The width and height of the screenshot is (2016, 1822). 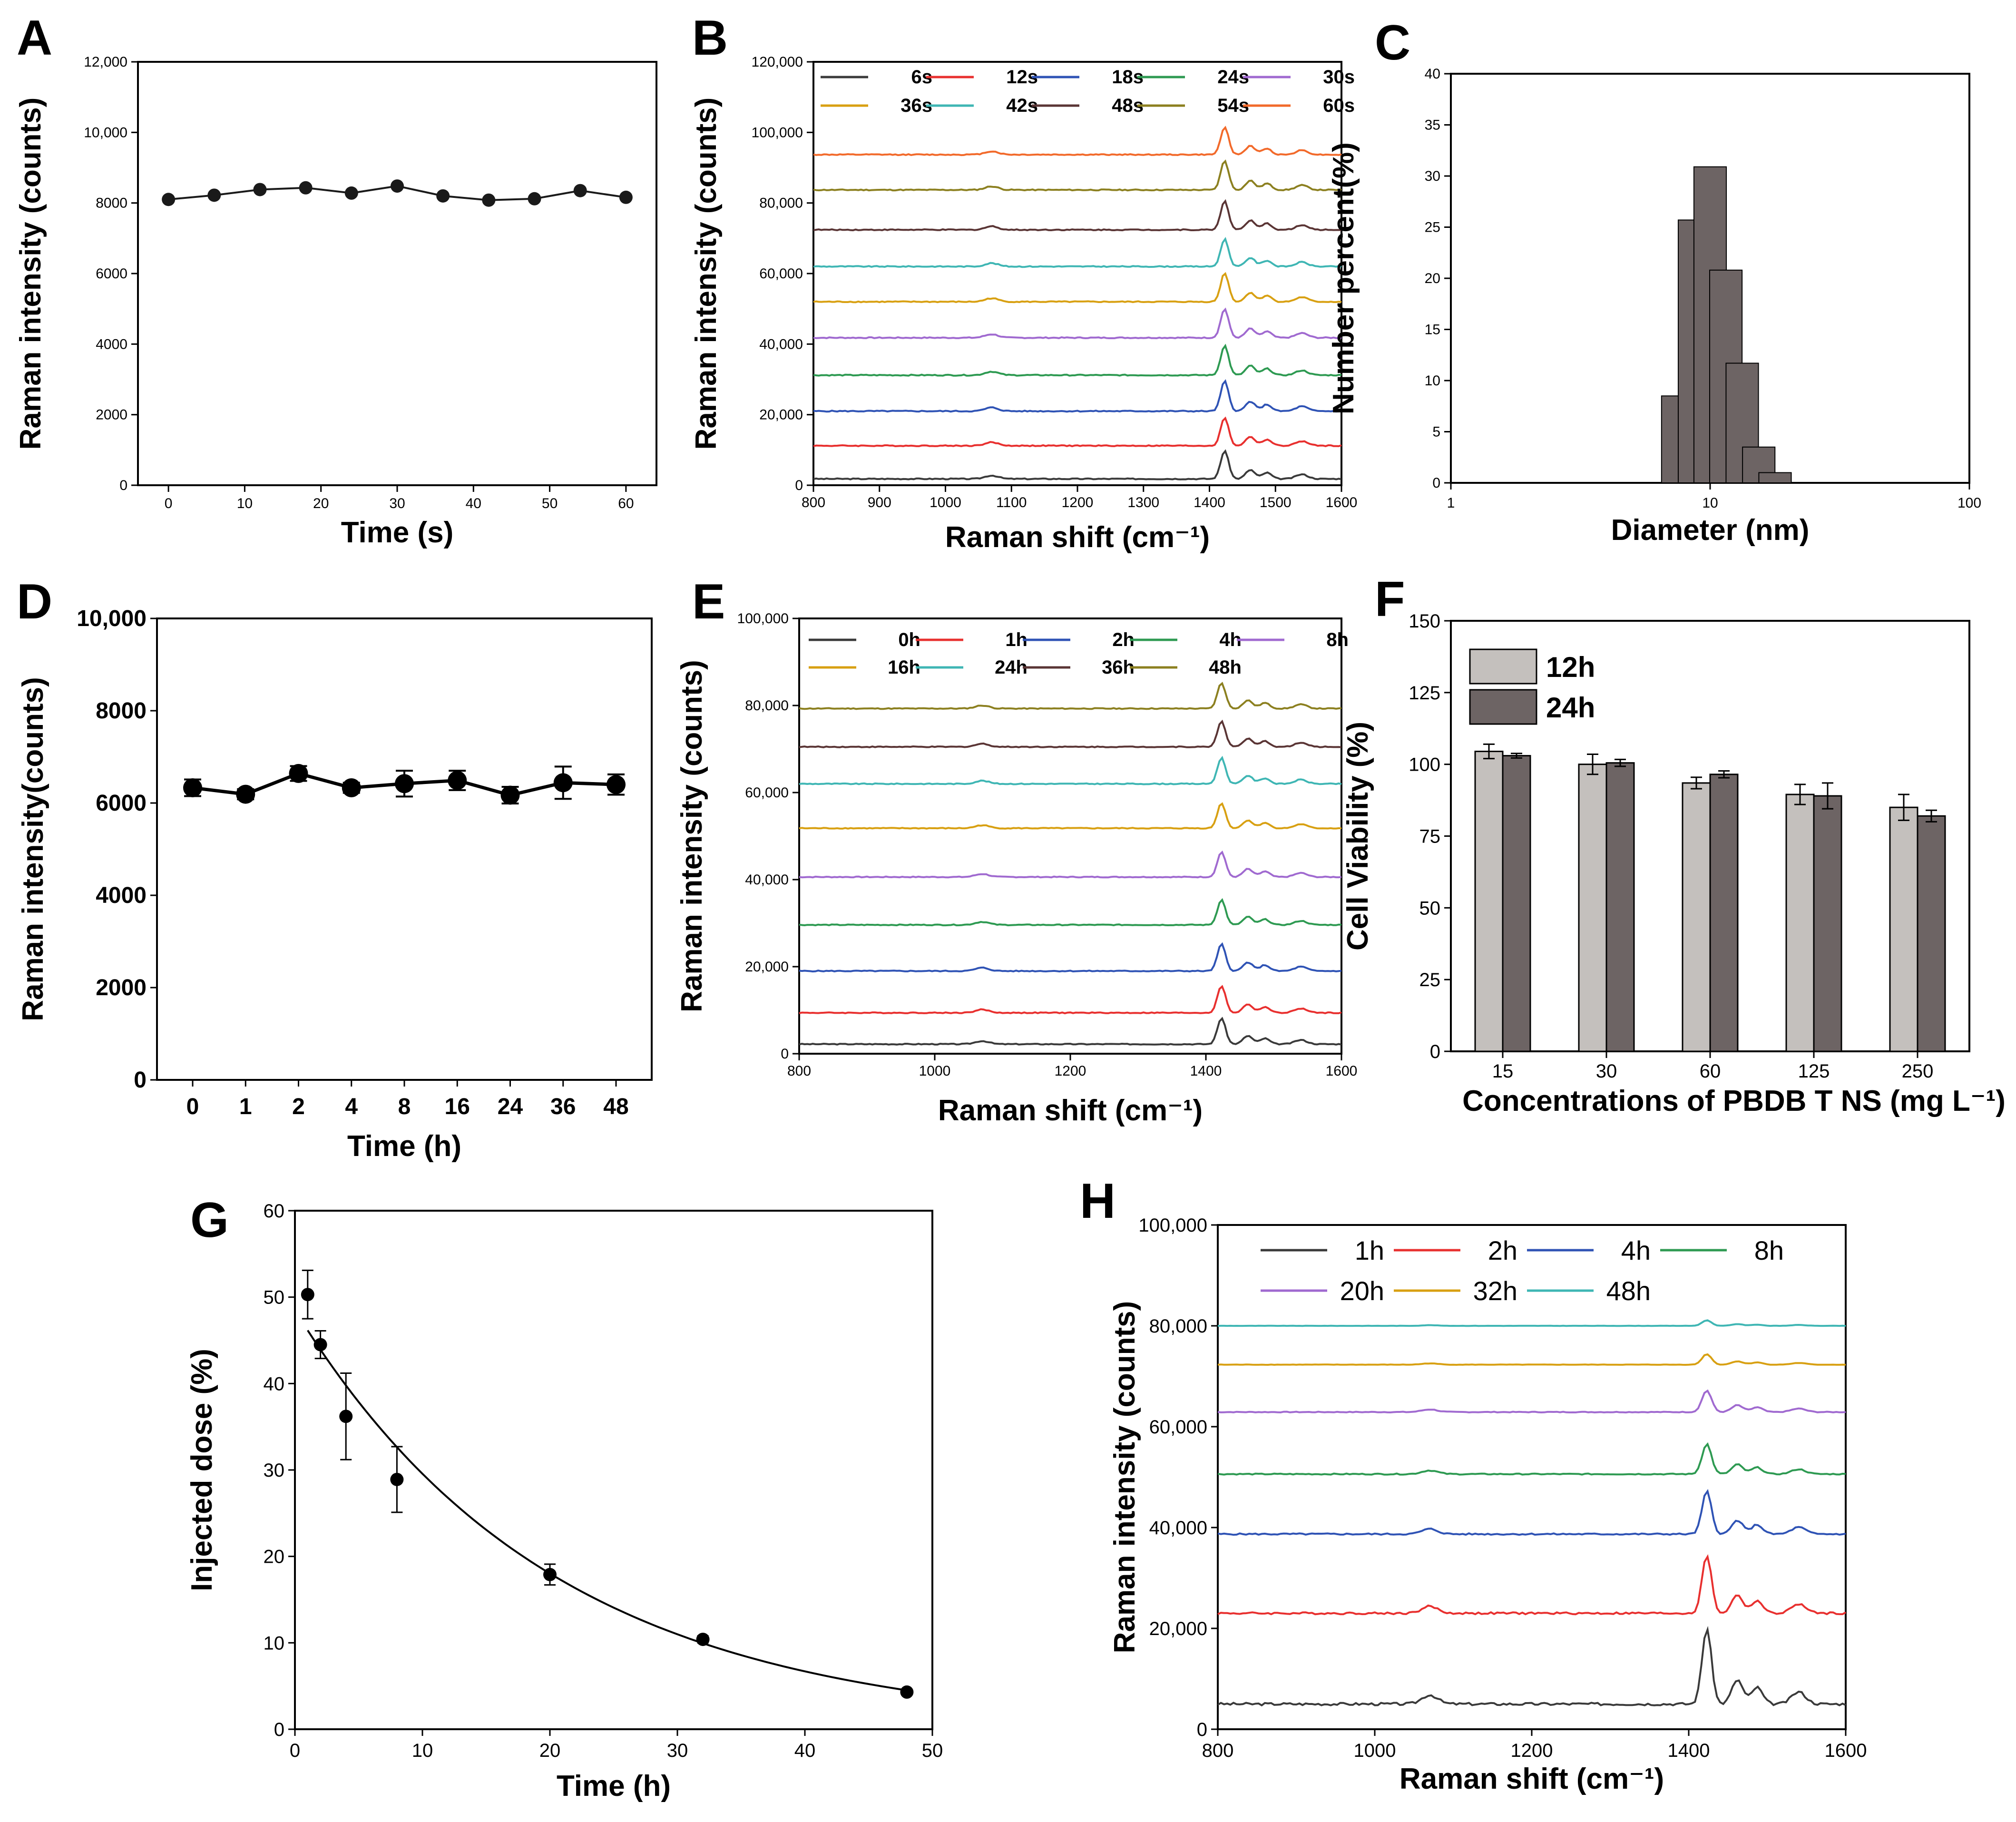 What do you see at coordinates (781, 415) in the screenshot?
I see `panel-b-ytick-label: 20,000` at bounding box center [781, 415].